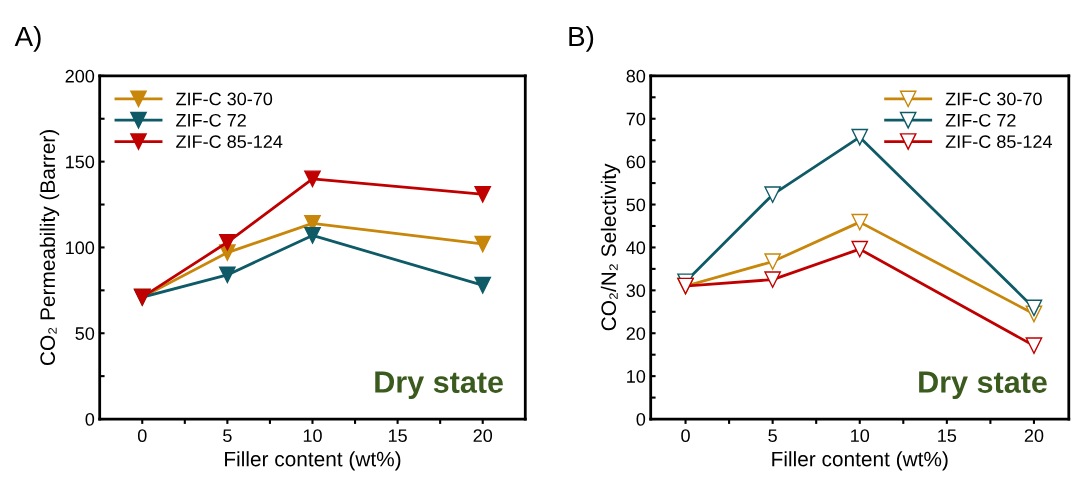 The image size is (1072, 480). What do you see at coordinates (636, 119) in the screenshot?
I see `y-tick-label: 70` at bounding box center [636, 119].